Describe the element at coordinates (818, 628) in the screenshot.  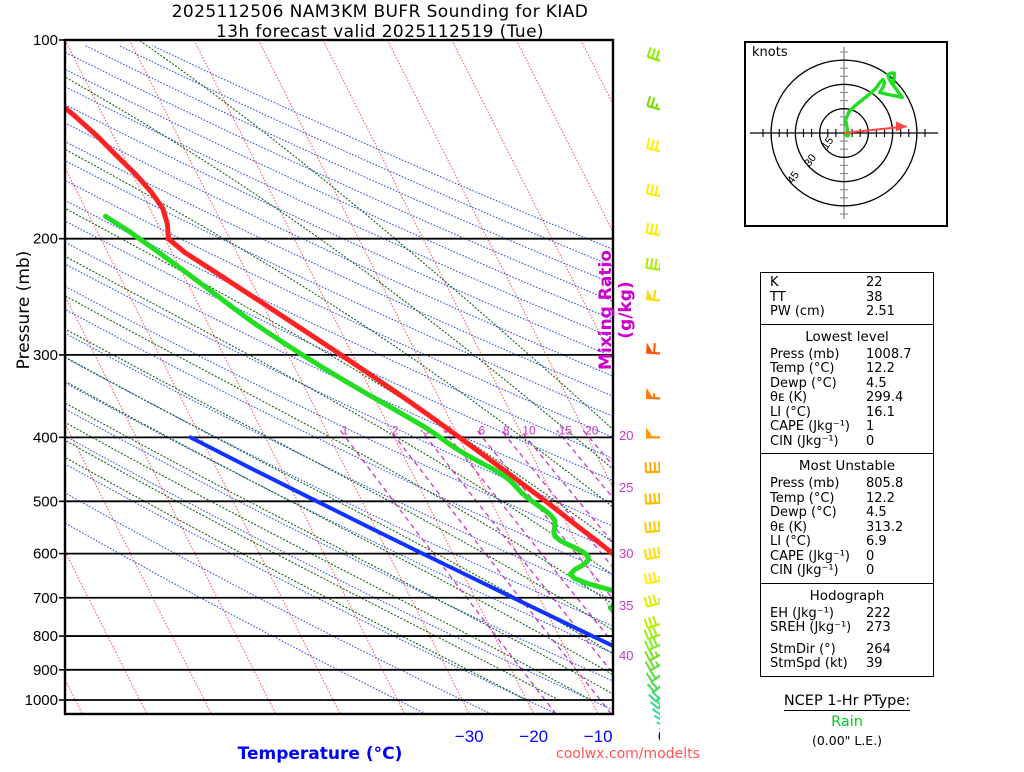
I see `row-key: SREH (Jkg⁻¹)` at that location.